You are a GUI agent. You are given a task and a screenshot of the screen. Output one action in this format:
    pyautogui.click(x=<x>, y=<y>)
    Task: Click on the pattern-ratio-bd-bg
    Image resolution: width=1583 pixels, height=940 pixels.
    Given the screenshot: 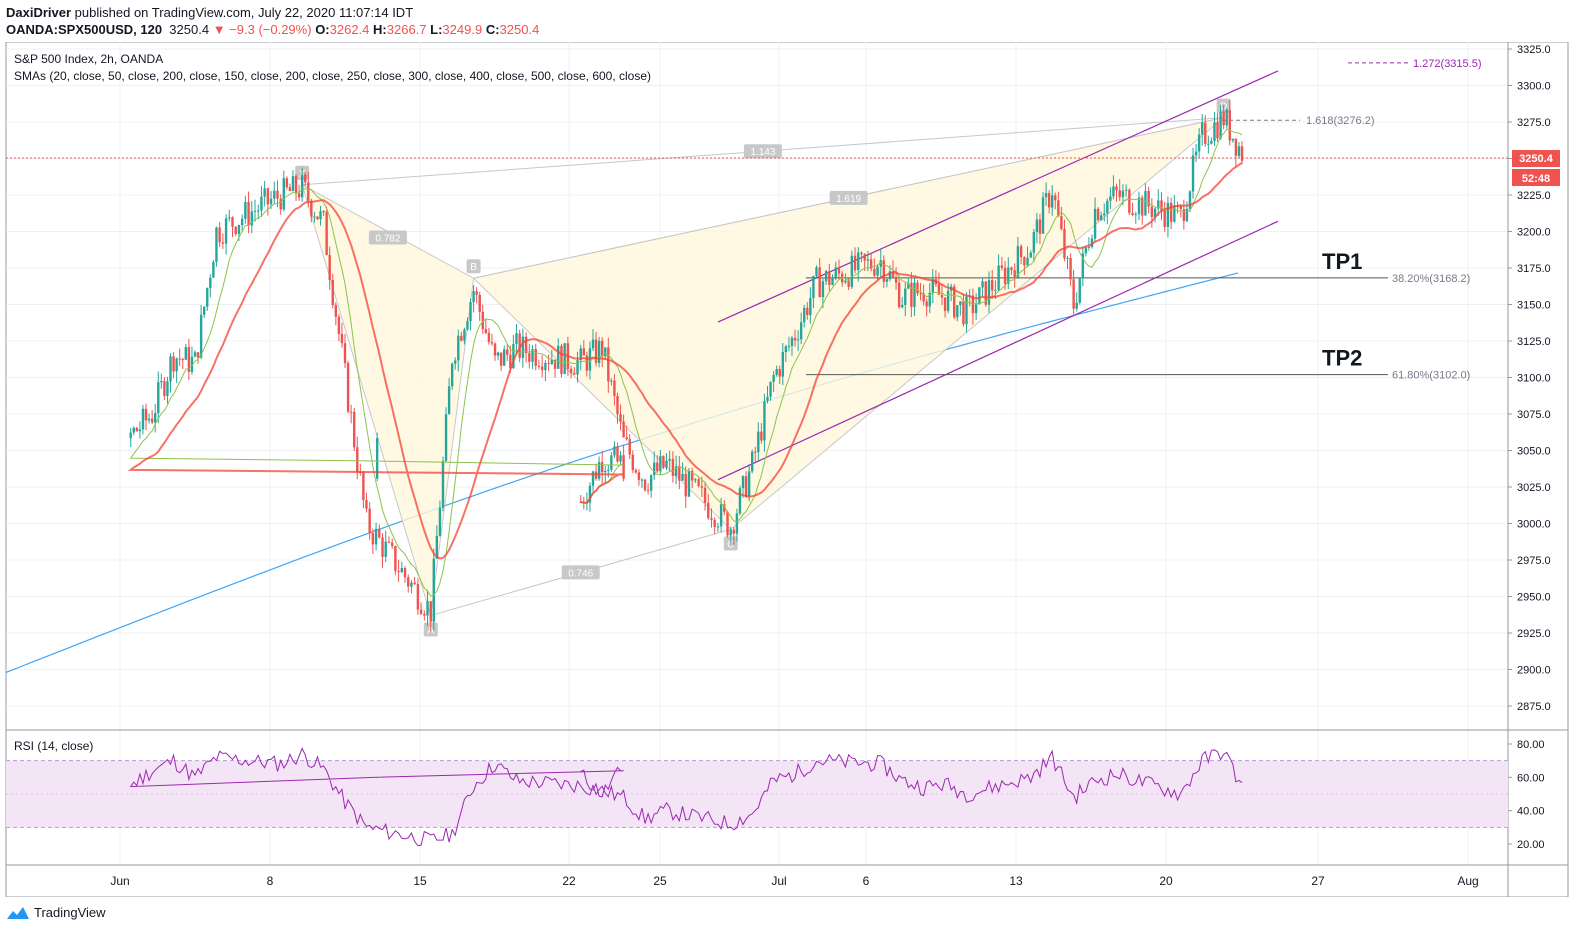 What is the action you would take?
    pyautogui.click(x=848, y=197)
    